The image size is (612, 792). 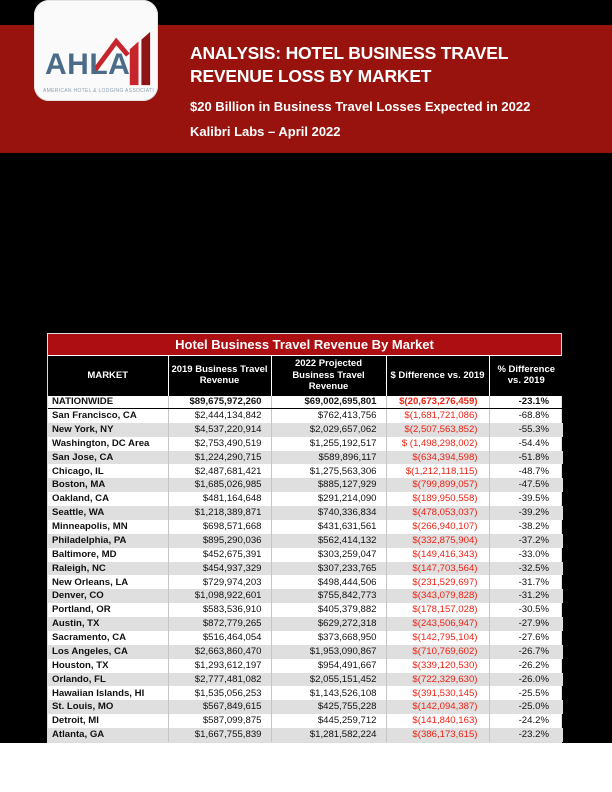 I want to click on market-name: Seattle, WA, so click(x=108, y=513).